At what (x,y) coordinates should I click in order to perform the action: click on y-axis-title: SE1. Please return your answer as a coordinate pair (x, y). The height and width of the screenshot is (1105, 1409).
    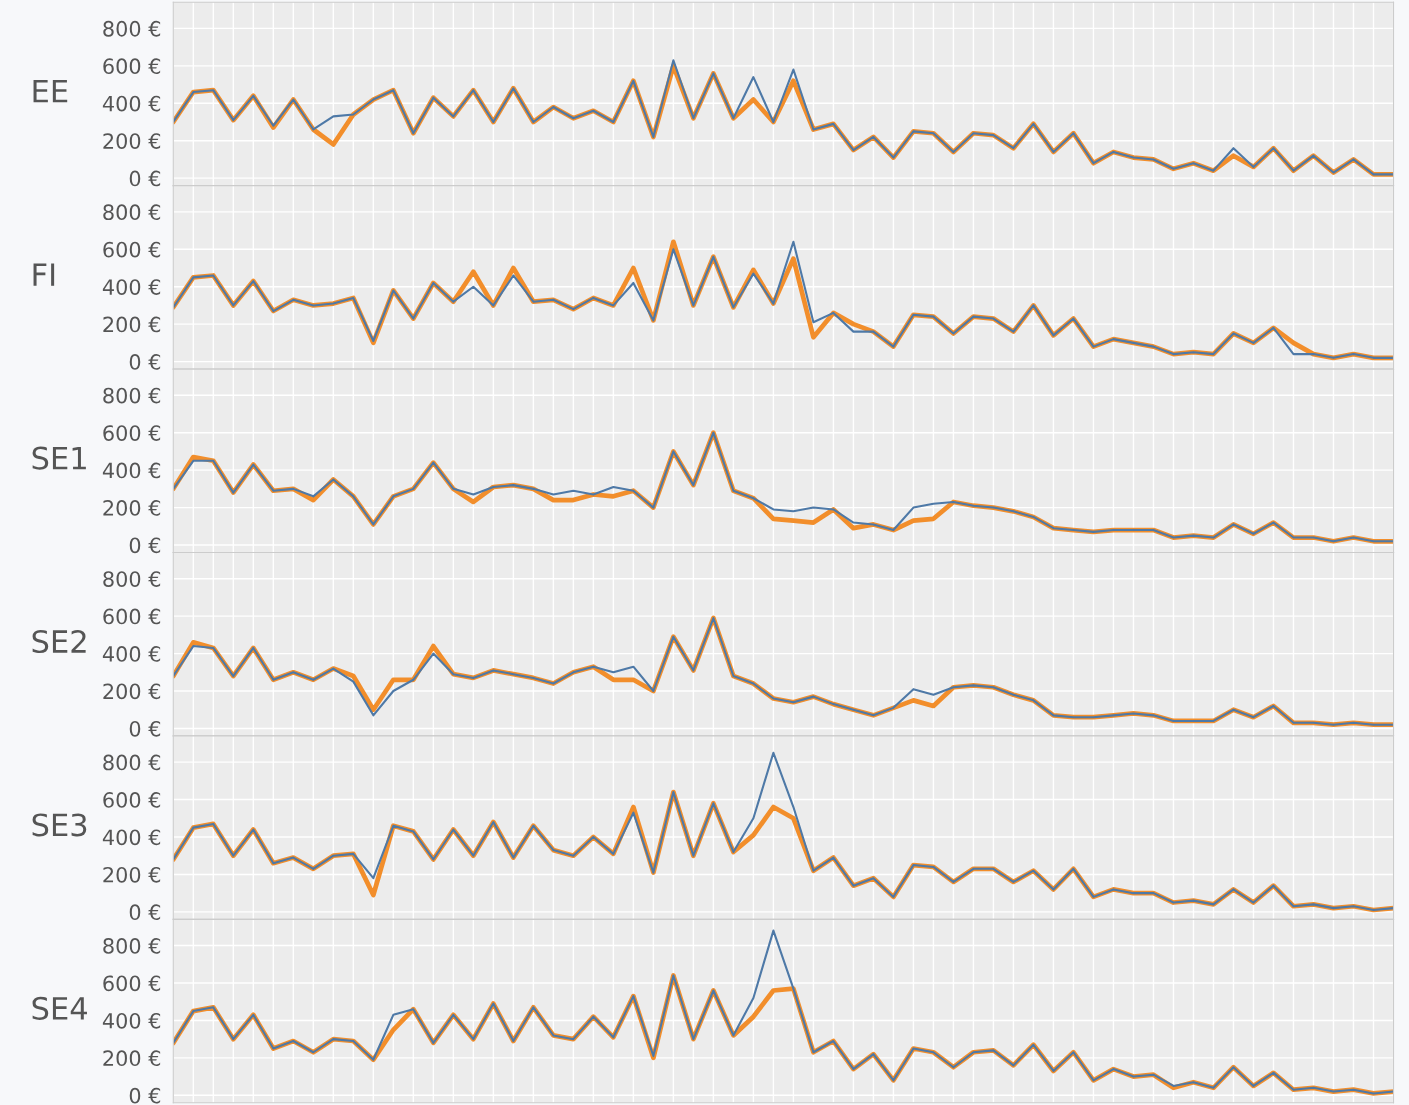
    Looking at the image, I should click on (59, 458).